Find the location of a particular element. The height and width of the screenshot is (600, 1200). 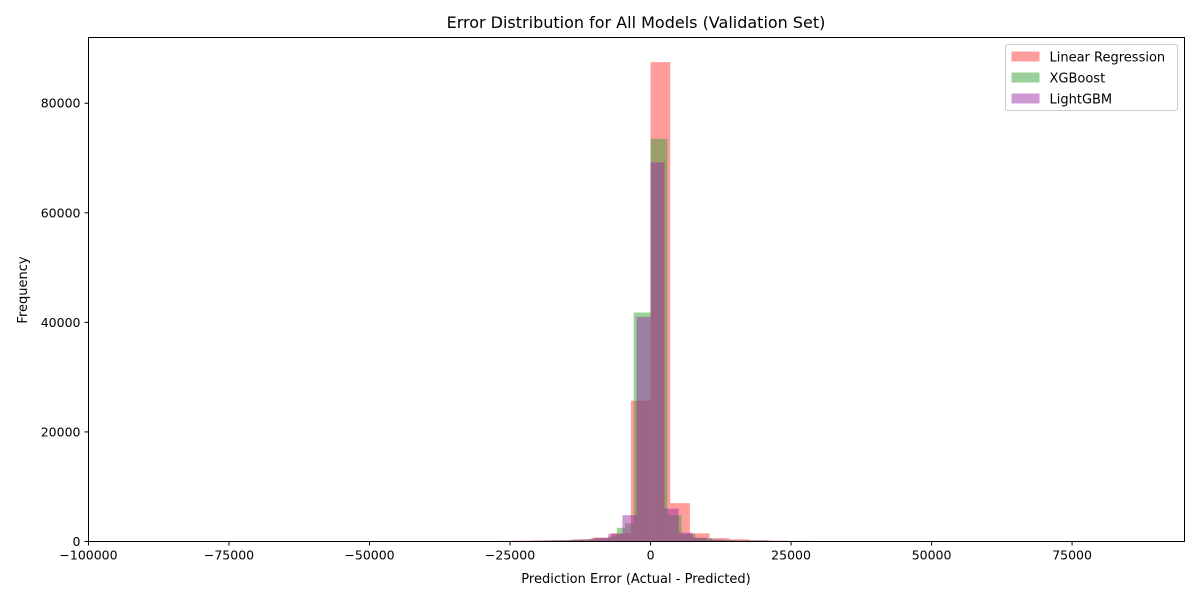

x-axis-label: Prediction Error (Actual - Predicted) is located at coordinates (635, 579).